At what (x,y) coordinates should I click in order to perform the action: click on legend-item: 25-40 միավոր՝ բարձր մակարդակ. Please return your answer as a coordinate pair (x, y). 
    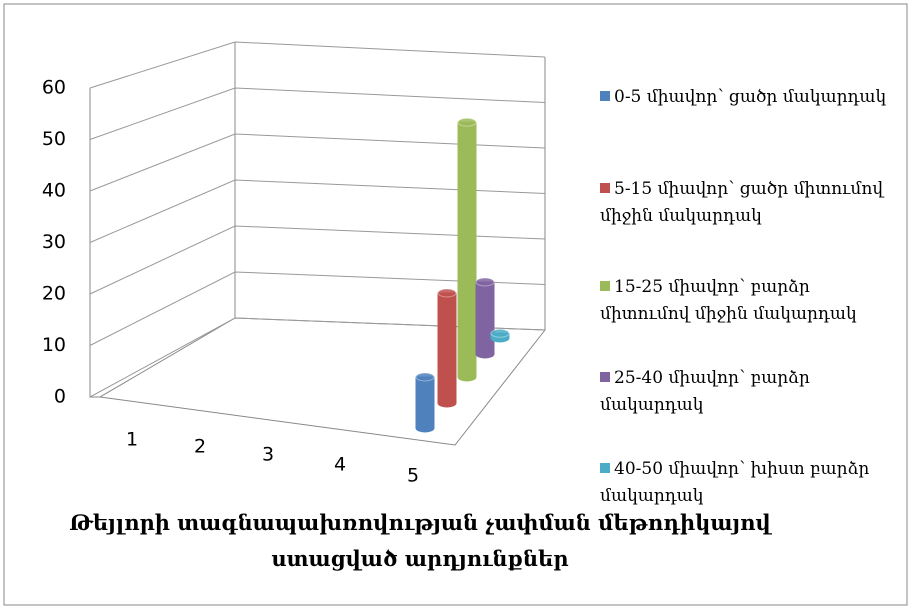
    Looking at the image, I should click on (750, 392).